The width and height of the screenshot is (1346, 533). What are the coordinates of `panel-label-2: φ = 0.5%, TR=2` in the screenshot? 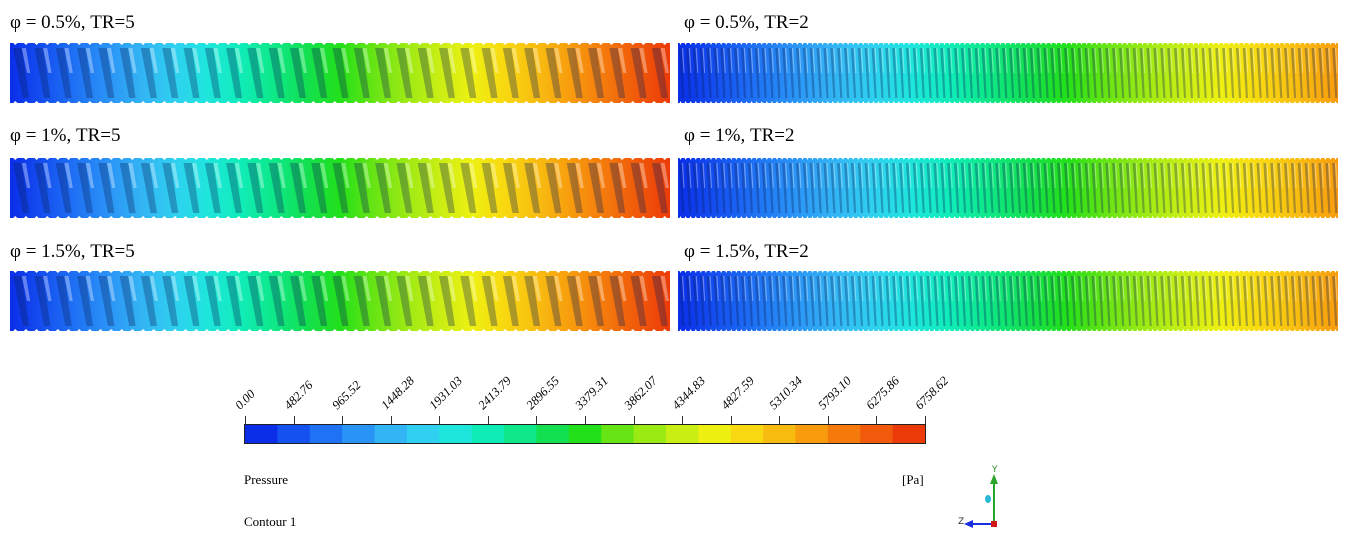 It's located at (746, 22).